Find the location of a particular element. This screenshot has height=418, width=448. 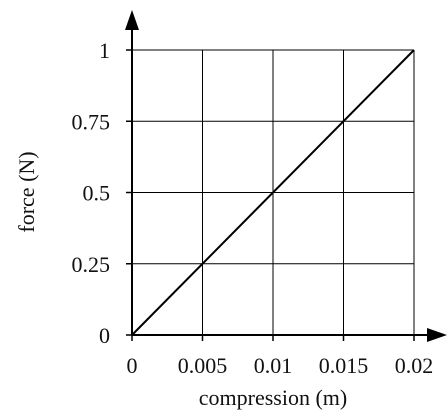

y-tick-label-4: 1 is located at coordinates (104, 50).